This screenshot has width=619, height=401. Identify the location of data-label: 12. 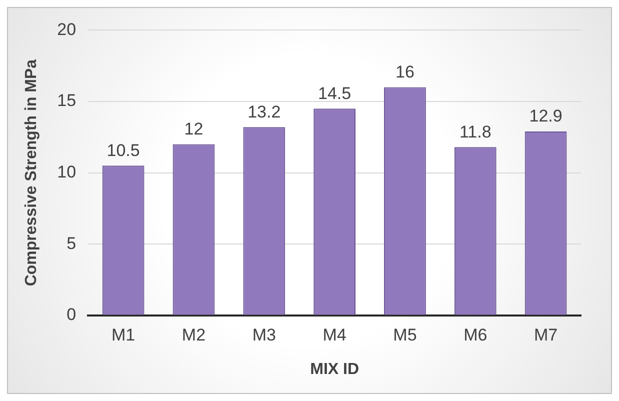
(194, 128).